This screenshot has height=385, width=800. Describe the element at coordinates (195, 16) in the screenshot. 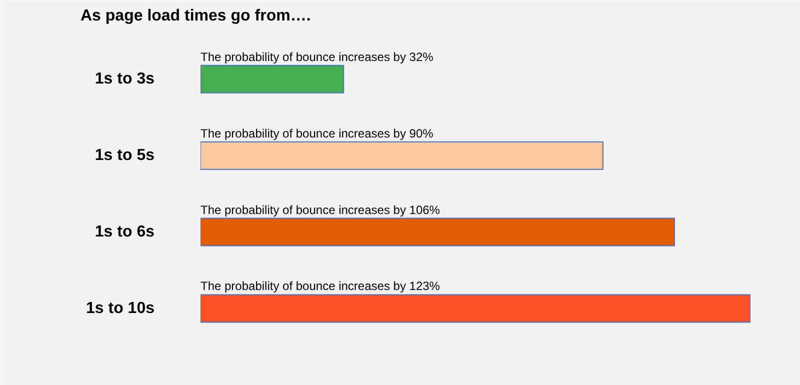

I see `chart-title: As page load times go from….` at that location.